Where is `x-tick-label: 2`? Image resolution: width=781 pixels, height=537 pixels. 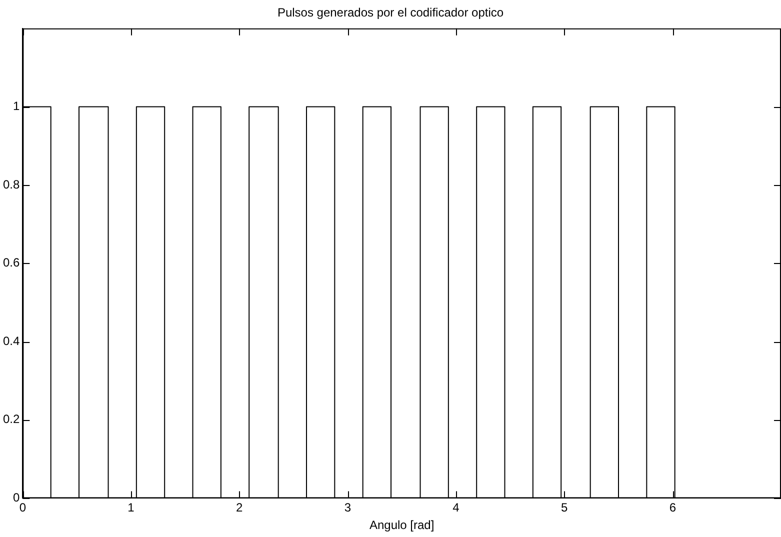 x-tick-label: 2 is located at coordinates (239, 507).